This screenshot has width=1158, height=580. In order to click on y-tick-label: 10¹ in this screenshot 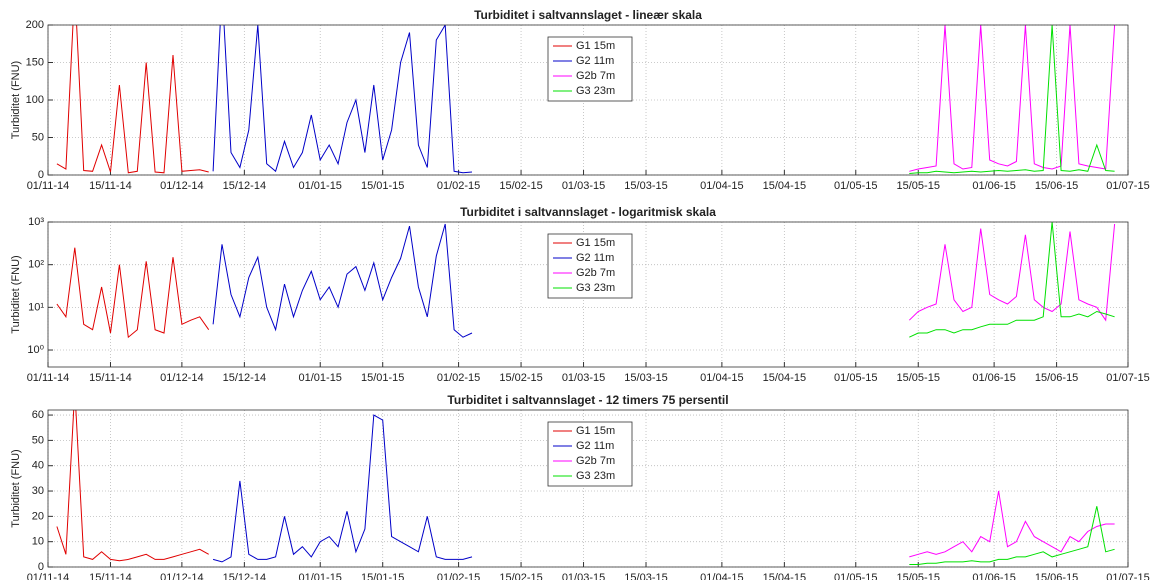, I will do `click(36, 307)`.